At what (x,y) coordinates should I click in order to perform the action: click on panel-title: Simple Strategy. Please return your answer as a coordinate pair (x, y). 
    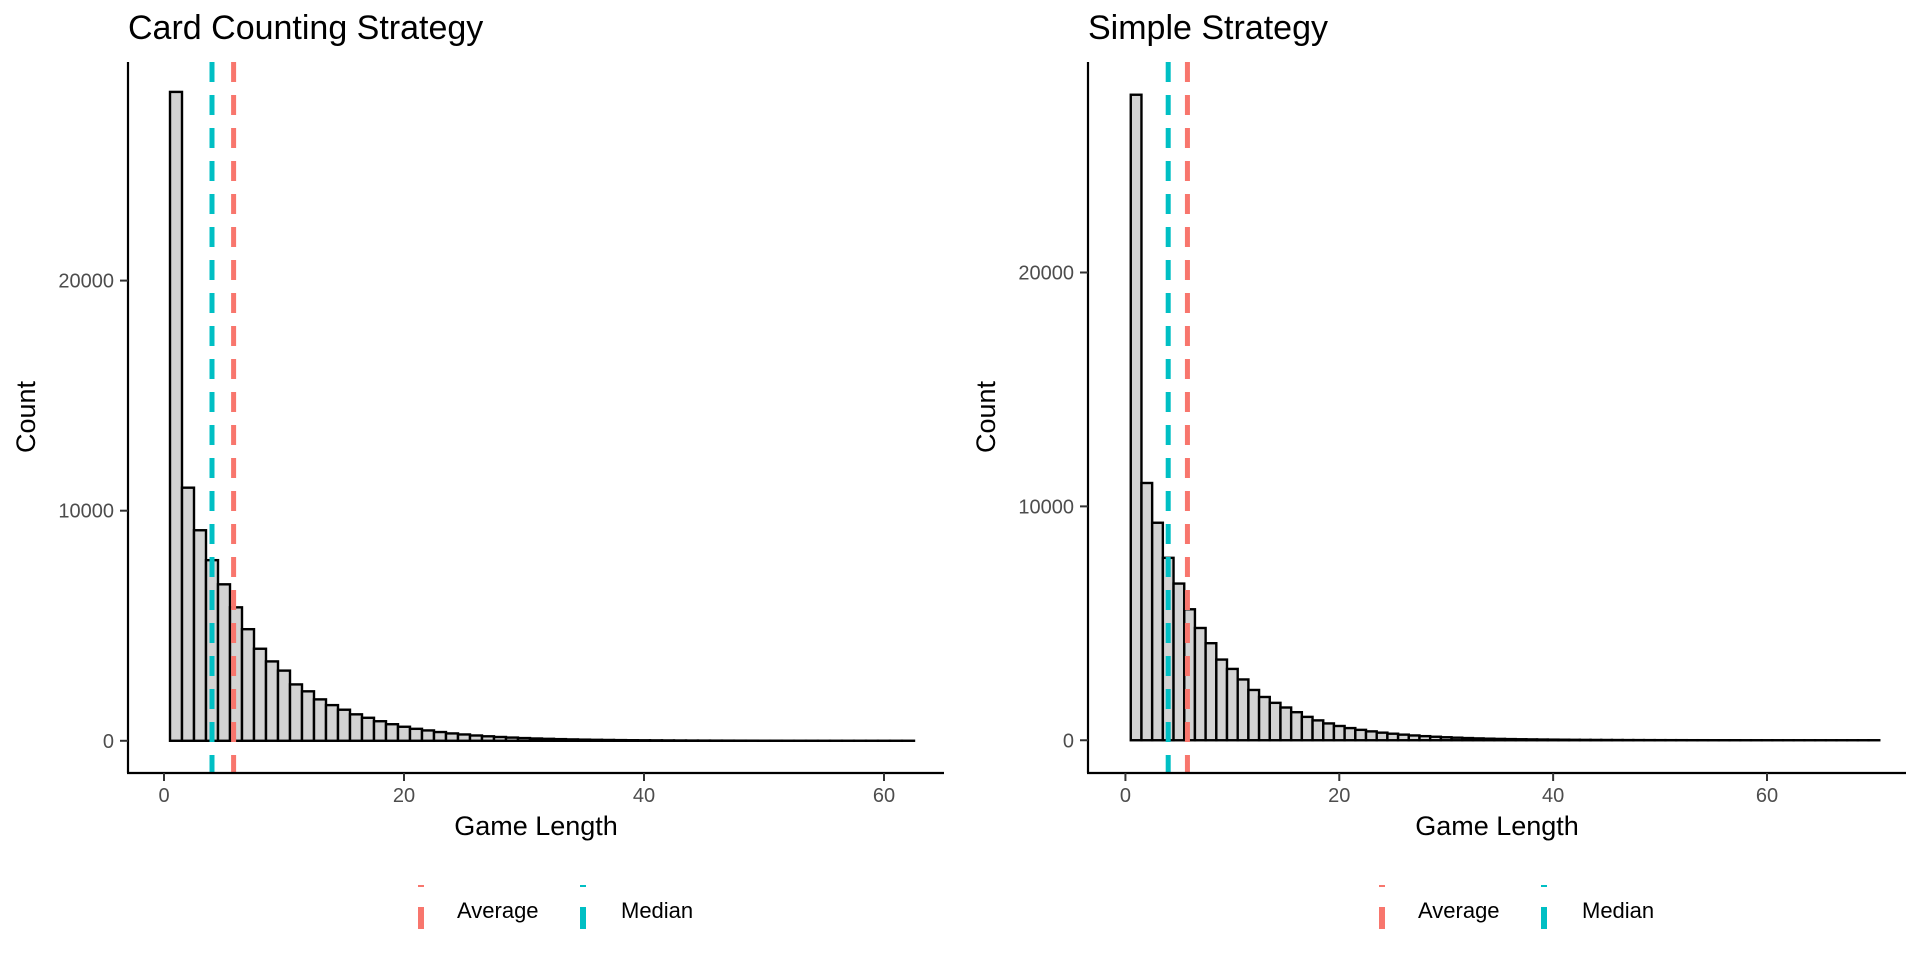
    Looking at the image, I should click on (1208, 28).